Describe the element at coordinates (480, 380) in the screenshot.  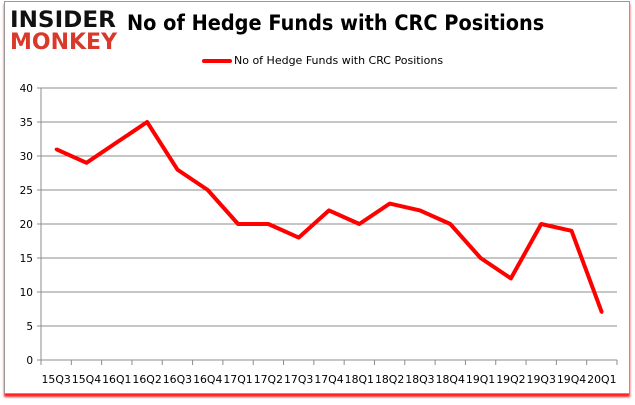
I see `x-tick-label: 19Q1` at that location.